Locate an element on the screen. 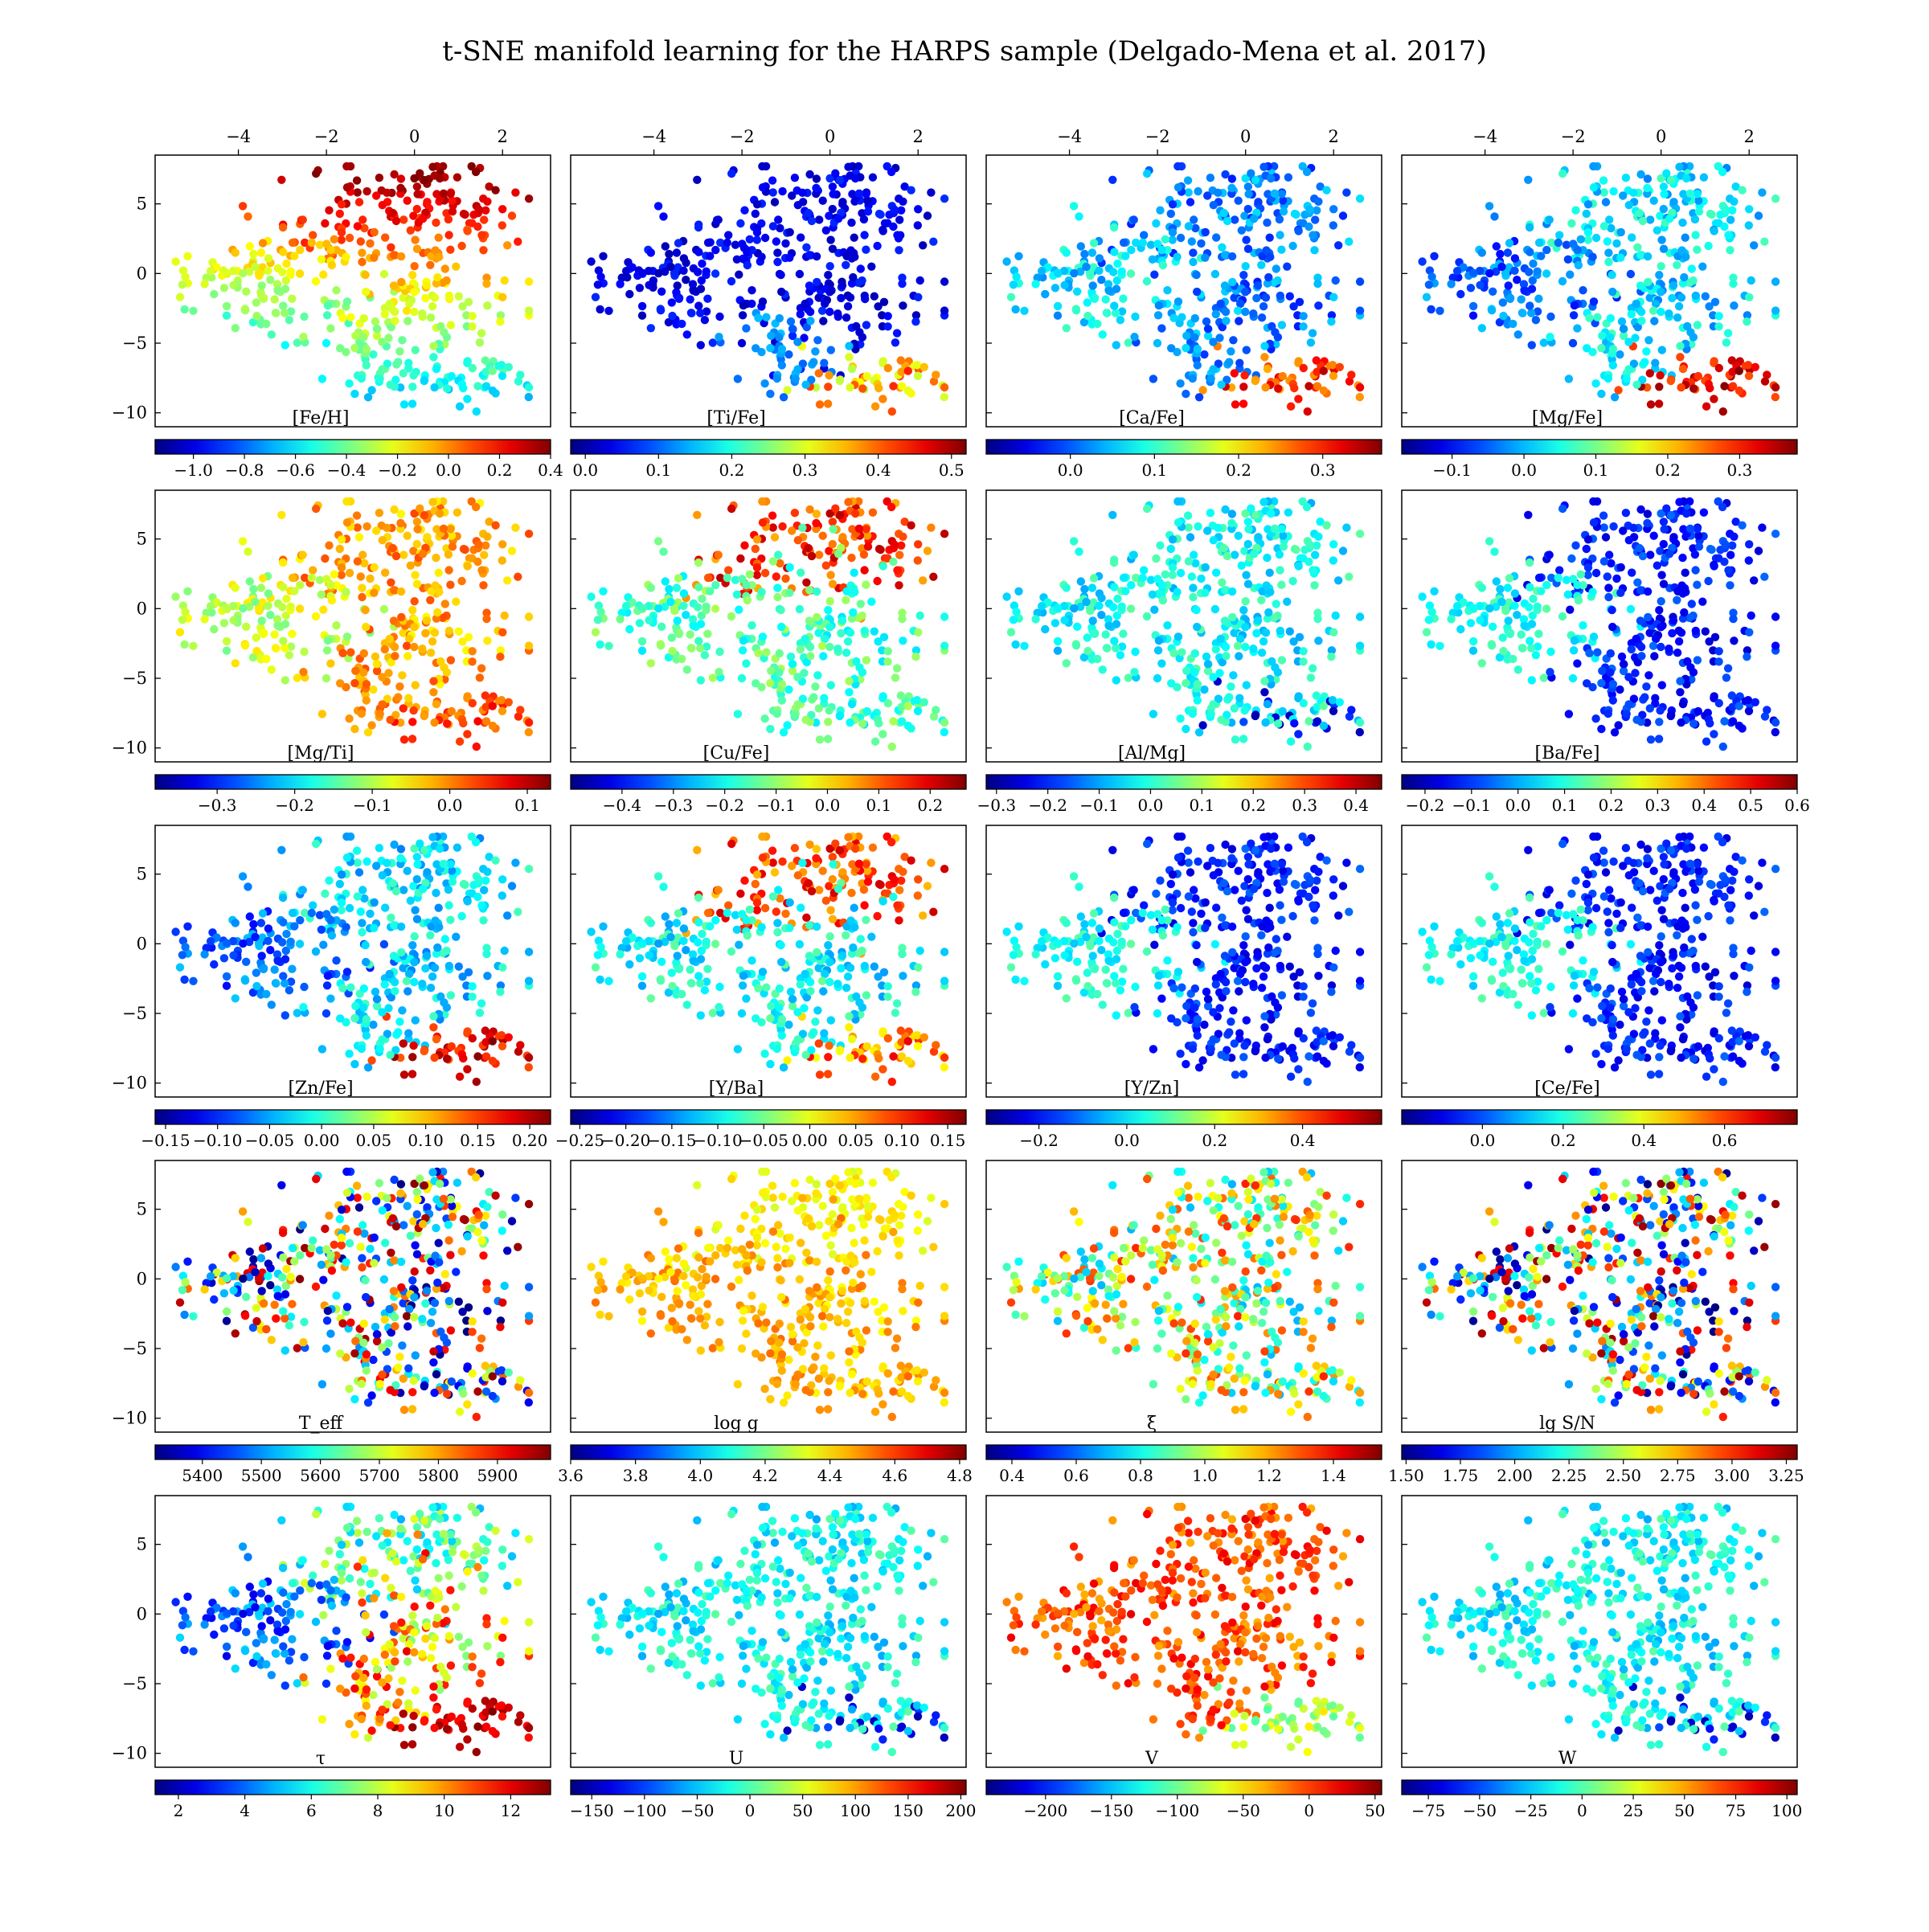  colorbar-tick-label: 0.1 is located at coordinates (527, 805).